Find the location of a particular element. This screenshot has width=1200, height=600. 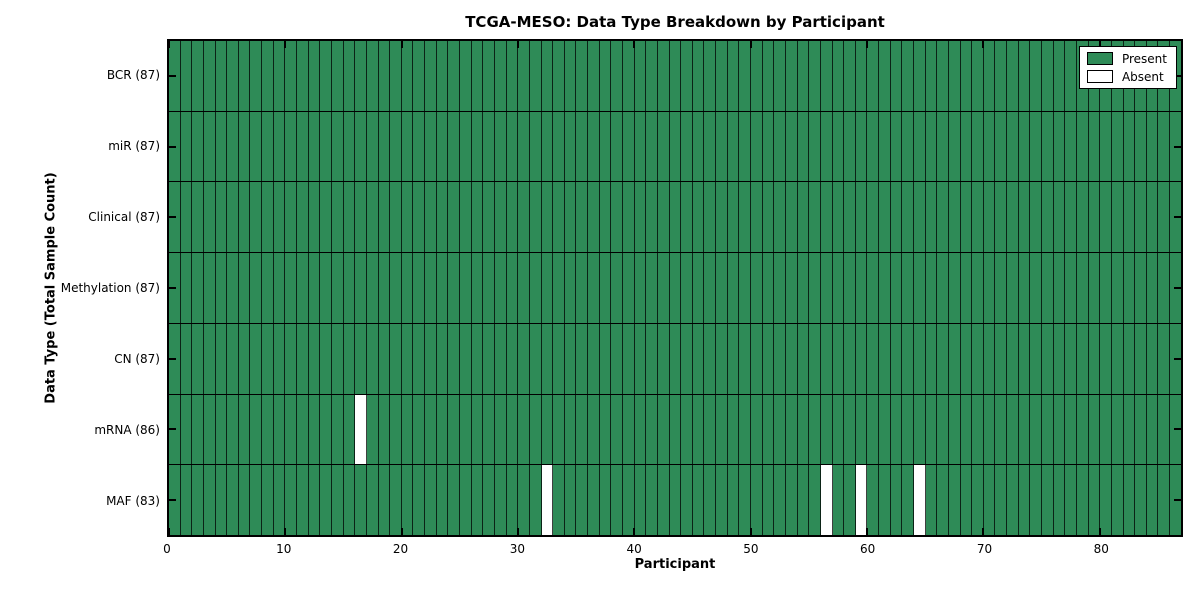

legend: Present Absent is located at coordinates (1127, 67).